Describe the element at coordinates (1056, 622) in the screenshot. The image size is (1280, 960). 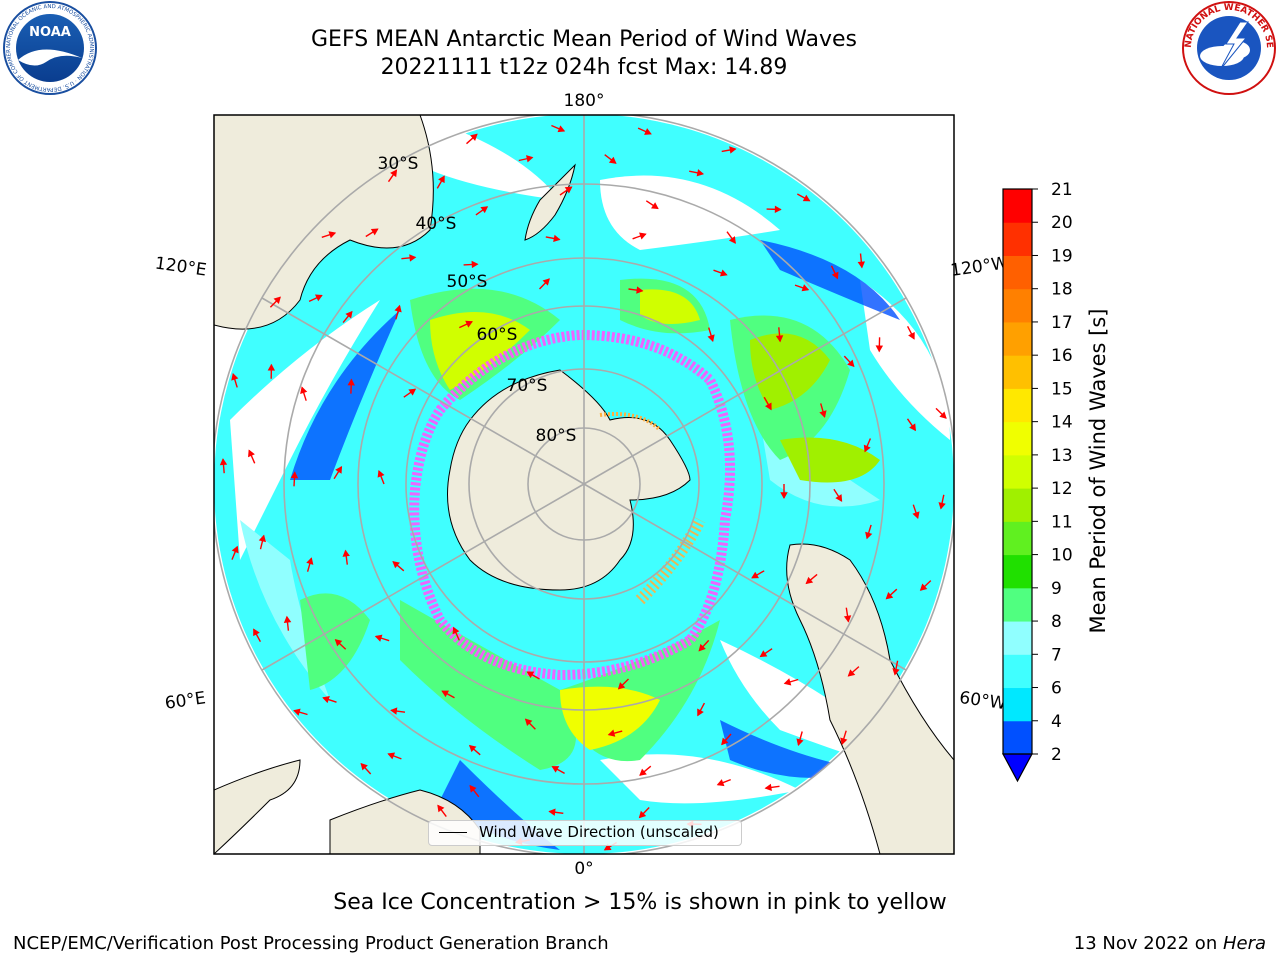
I see `colorbar-tick-label: 8` at that location.